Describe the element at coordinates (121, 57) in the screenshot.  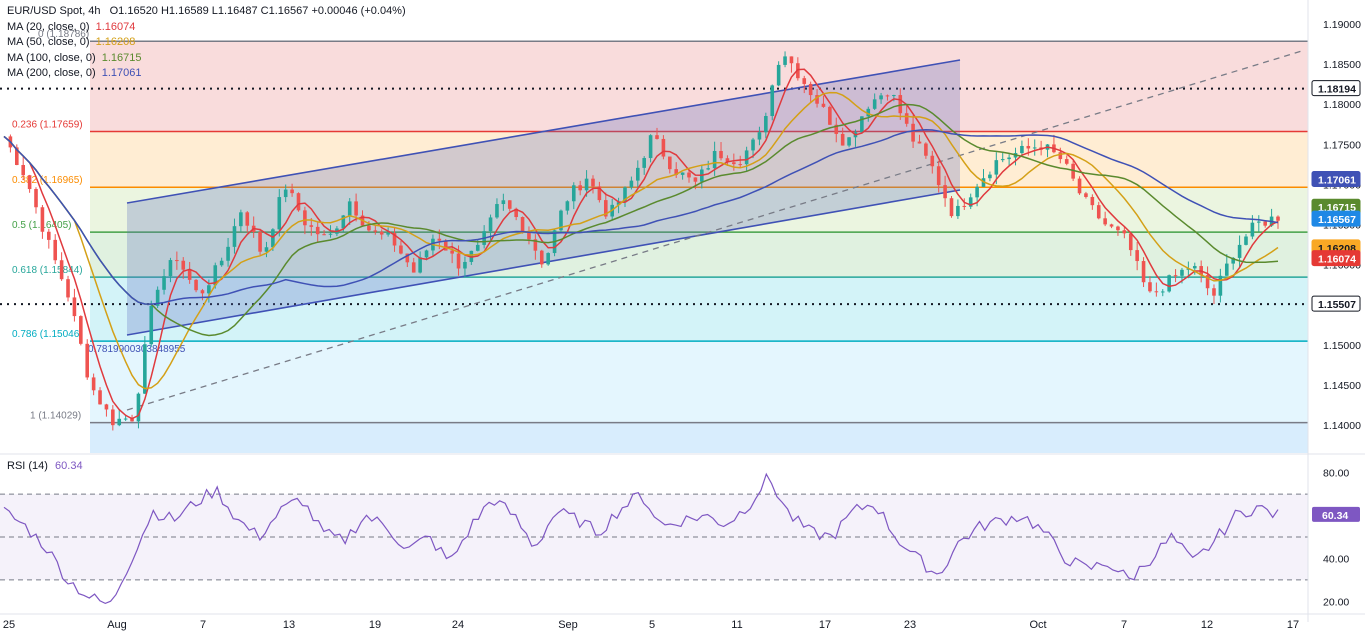
I see `ma100-value: 1.16715` at that location.